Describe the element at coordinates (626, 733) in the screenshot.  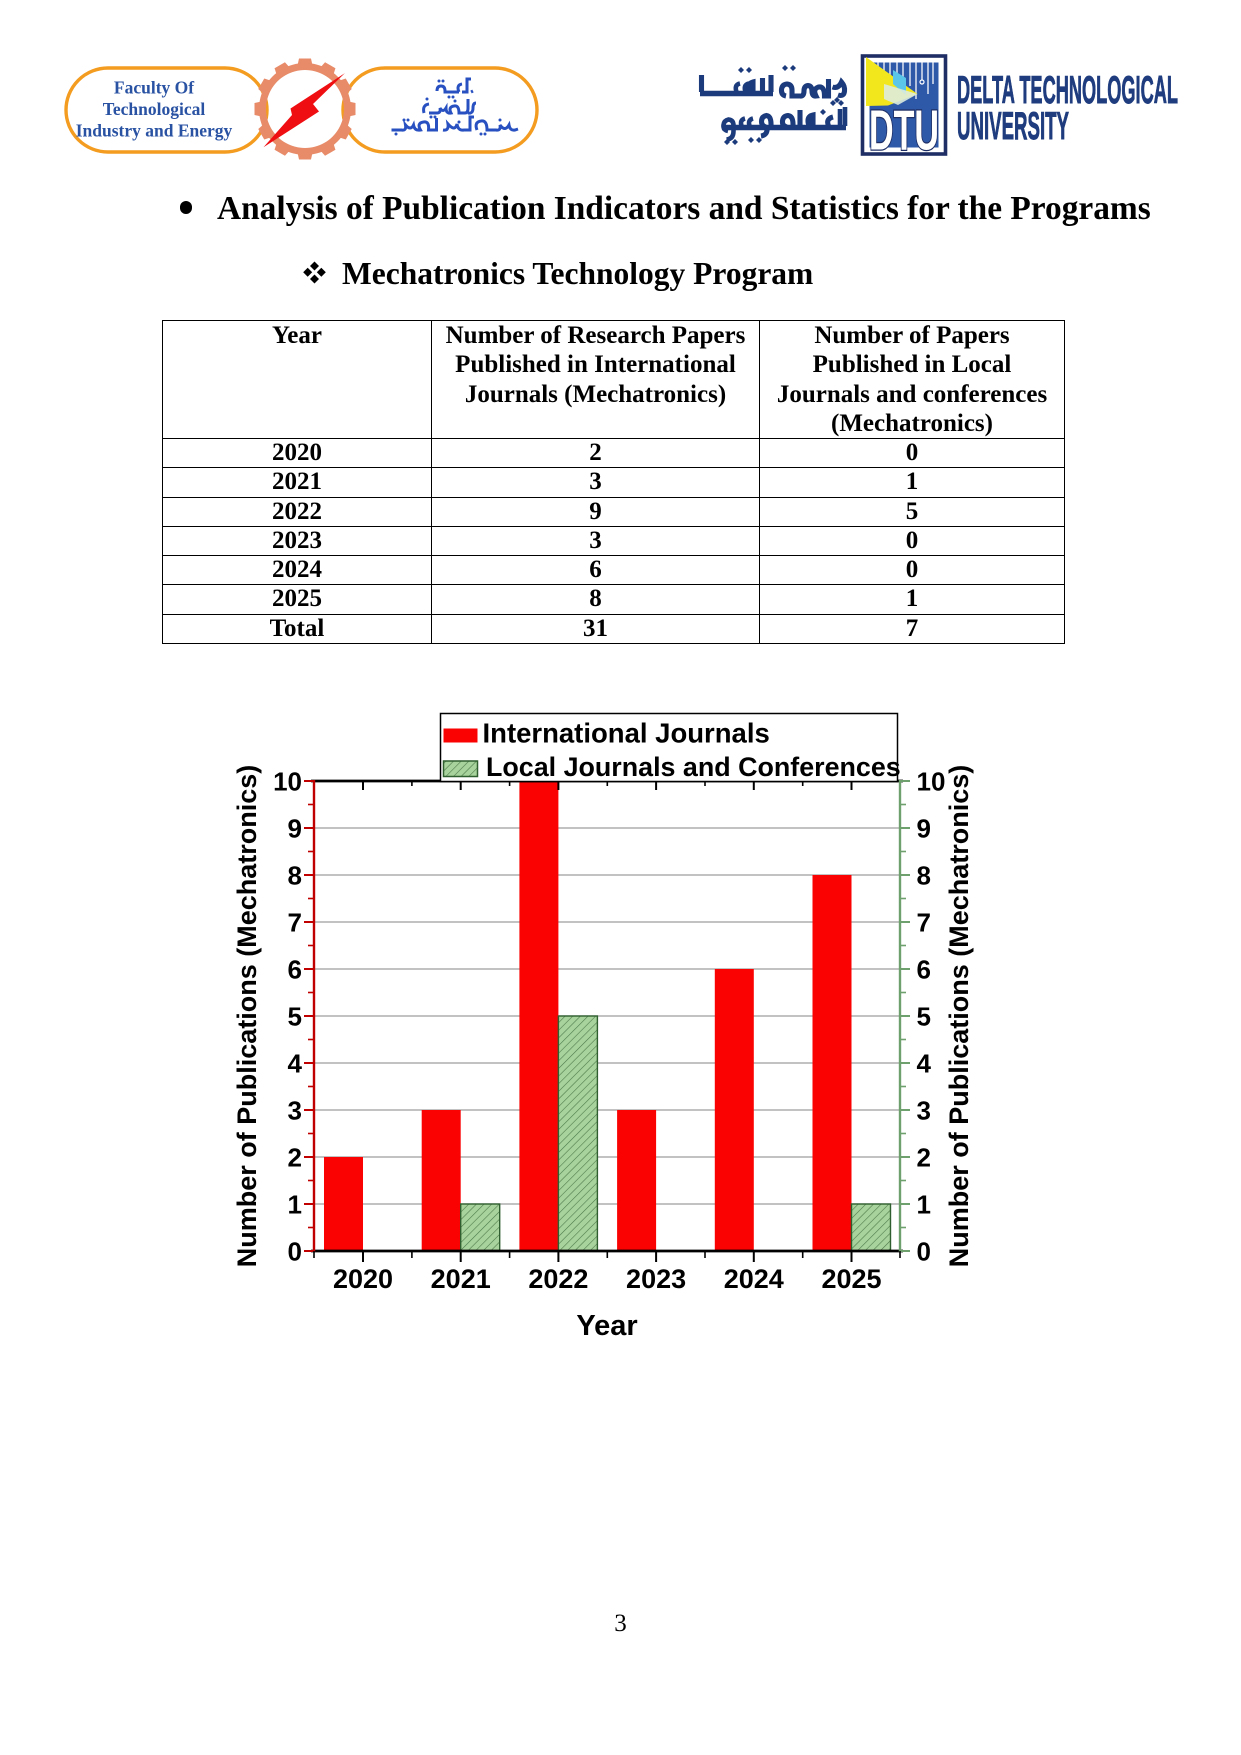
I see `svg-text: International Journals` at that location.